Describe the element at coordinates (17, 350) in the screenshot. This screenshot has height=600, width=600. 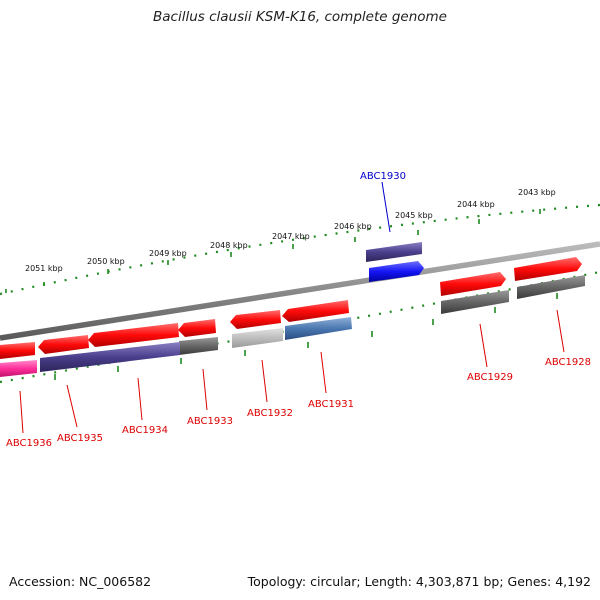
I see `gene-arrow-abc1936` at that location.